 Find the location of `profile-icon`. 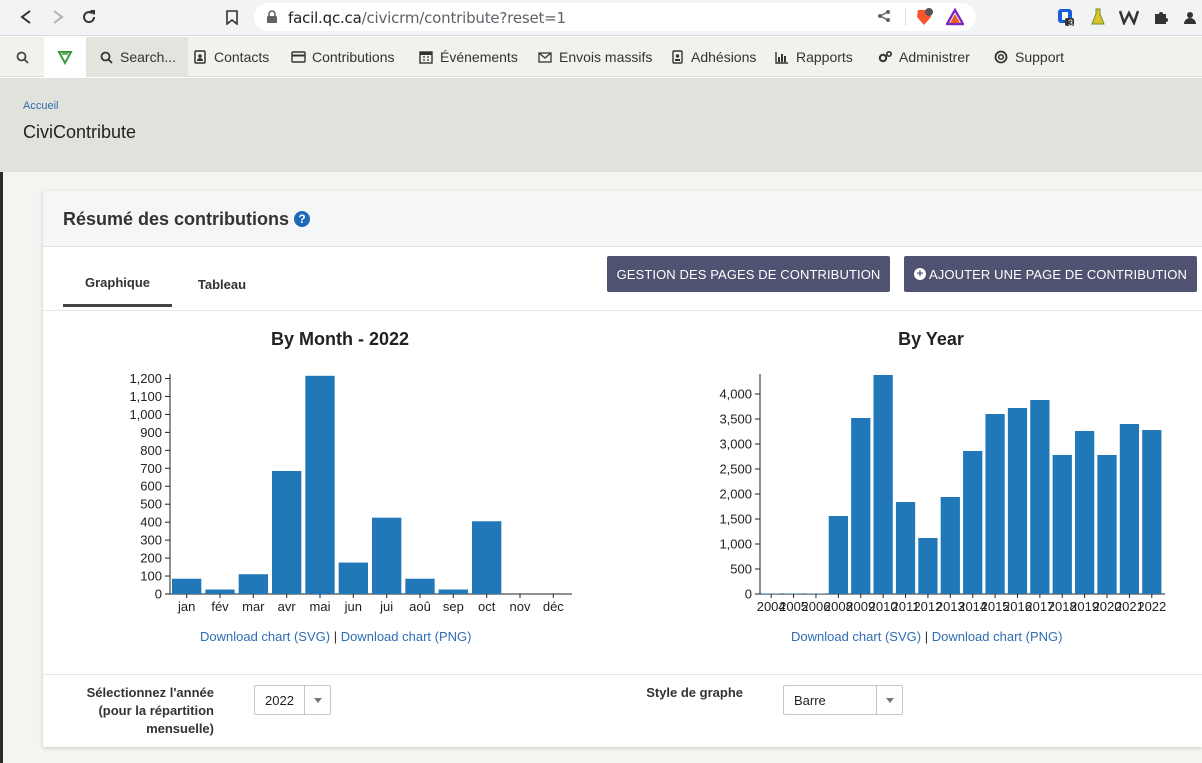

profile-icon is located at coordinates (1190, 17).